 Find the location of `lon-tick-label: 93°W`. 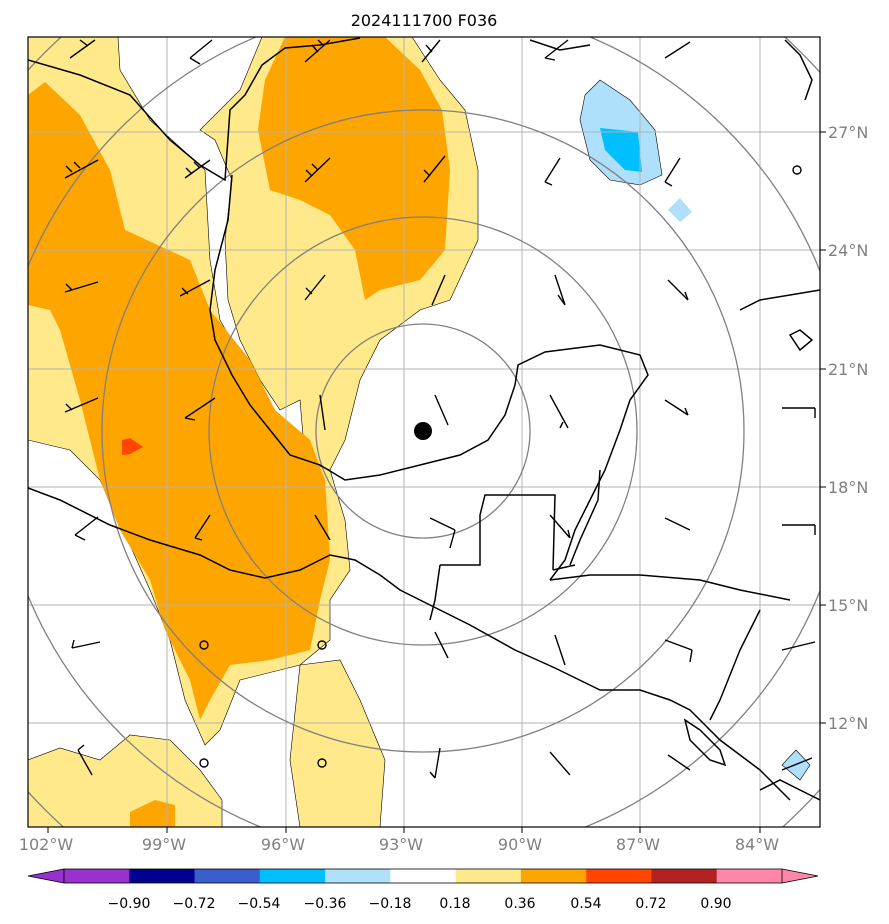

lon-tick-label: 93°W is located at coordinates (401, 844).